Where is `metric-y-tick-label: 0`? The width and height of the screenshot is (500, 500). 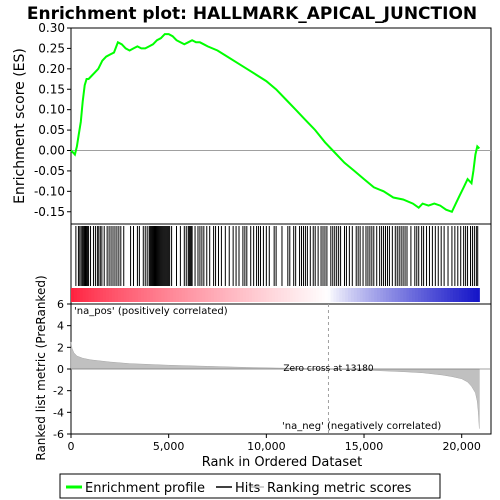
metric-y-tick-label: 0 is located at coordinates (60, 369).